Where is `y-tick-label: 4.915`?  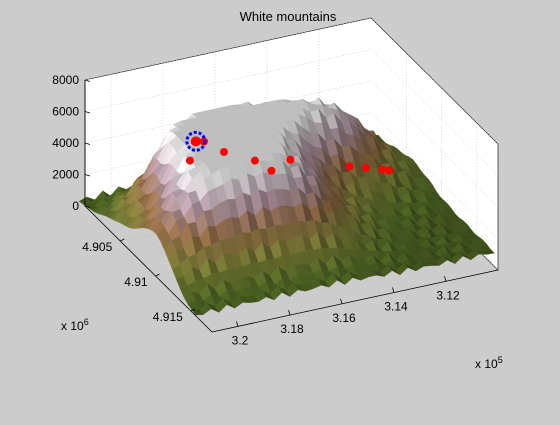 y-tick-label: 4.915 is located at coordinates (168, 317).